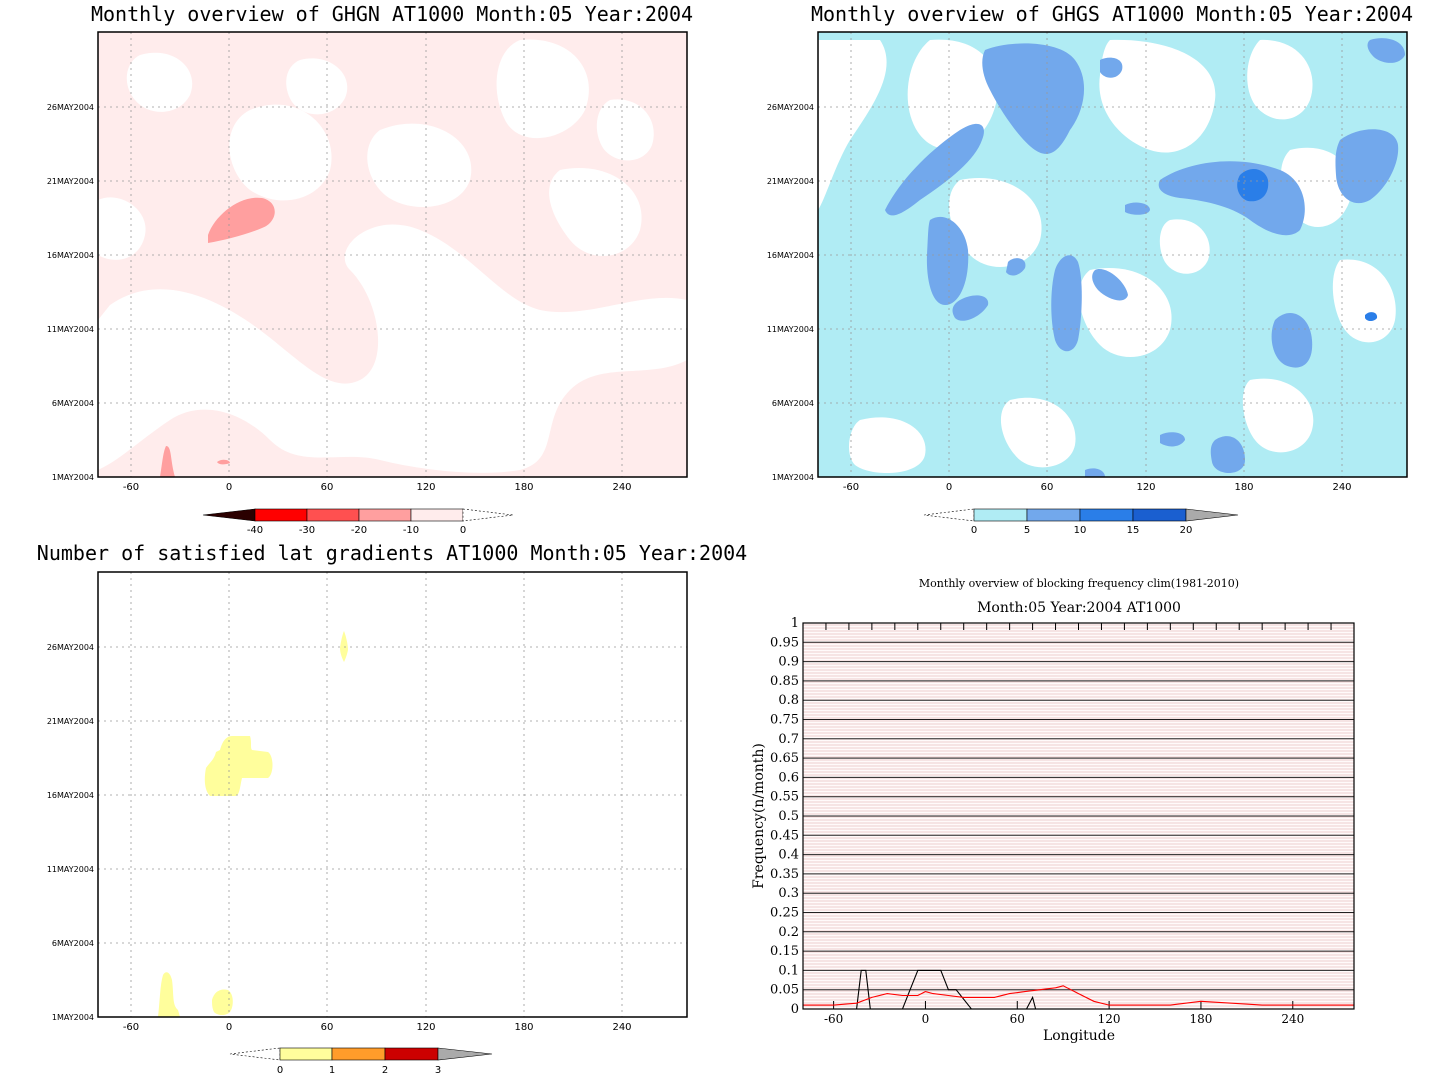  Describe the element at coordinates (788, 893) in the screenshot. I see `y-tick-label: 0.3` at that location.